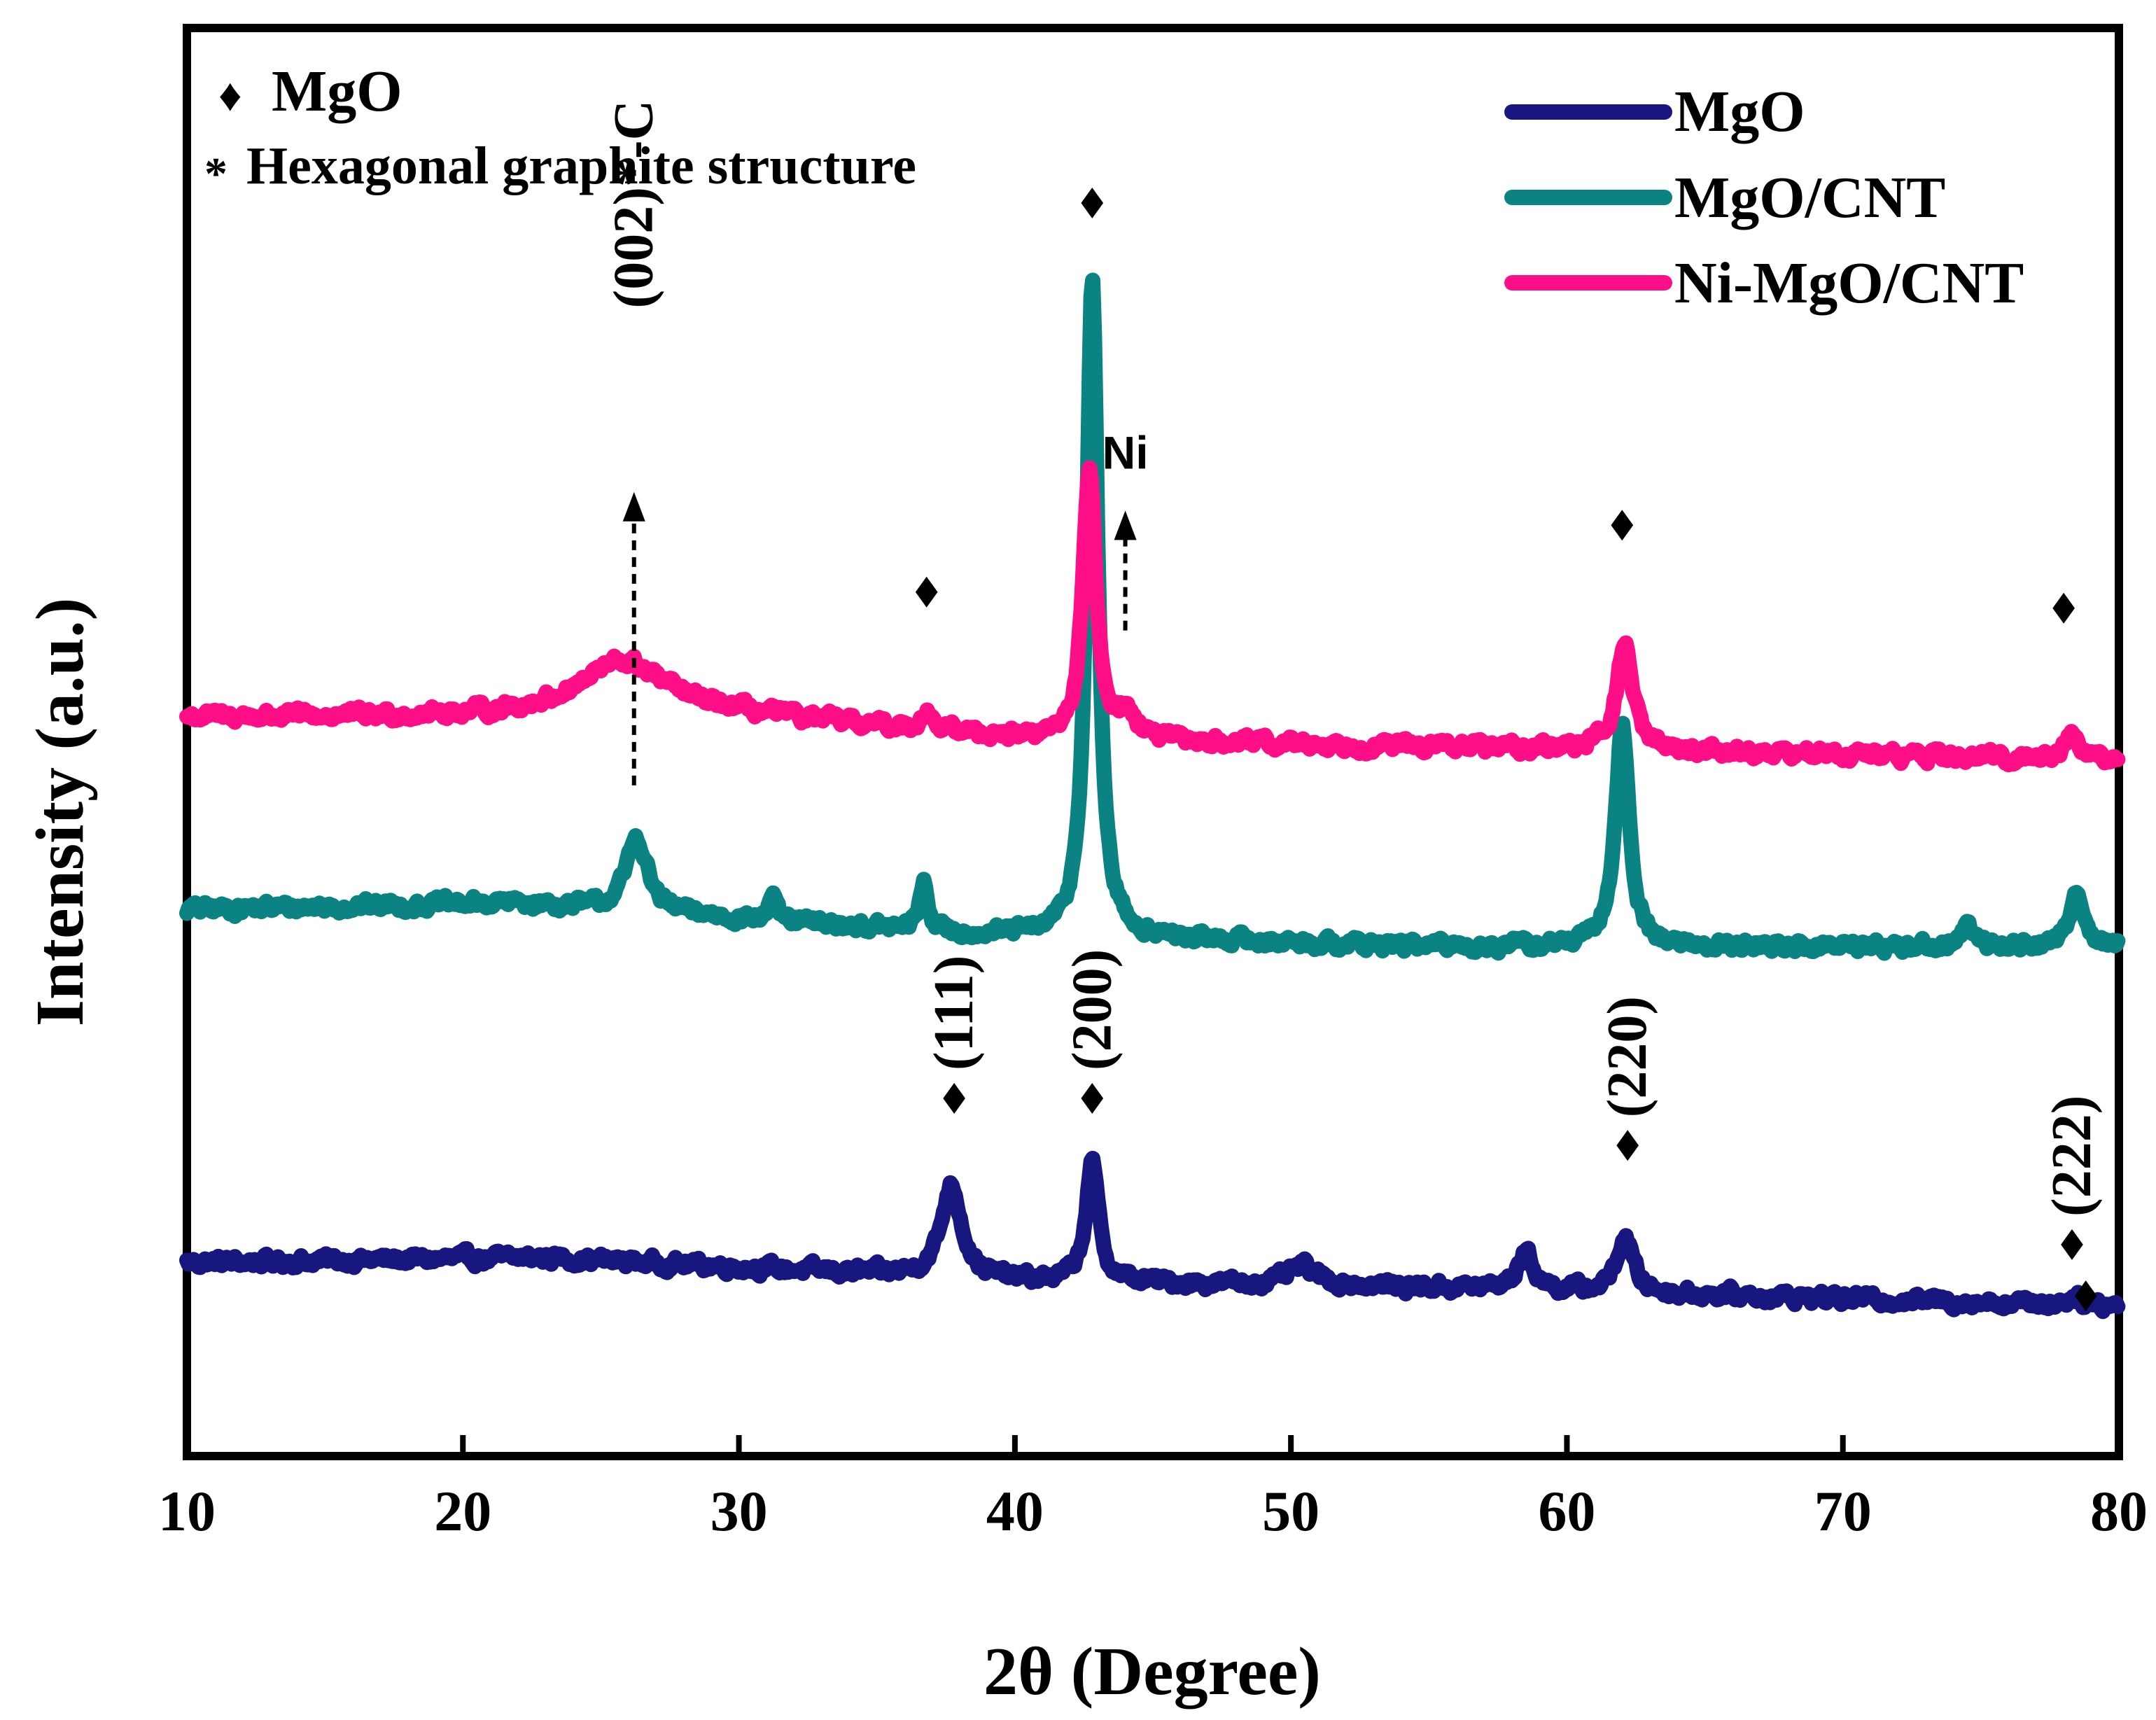 The height and width of the screenshot is (1720, 2156). Describe the element at coordinates (1152, 1671) in the screenshot. I see `x-axis-label: 2θ (Degree)` at that location.